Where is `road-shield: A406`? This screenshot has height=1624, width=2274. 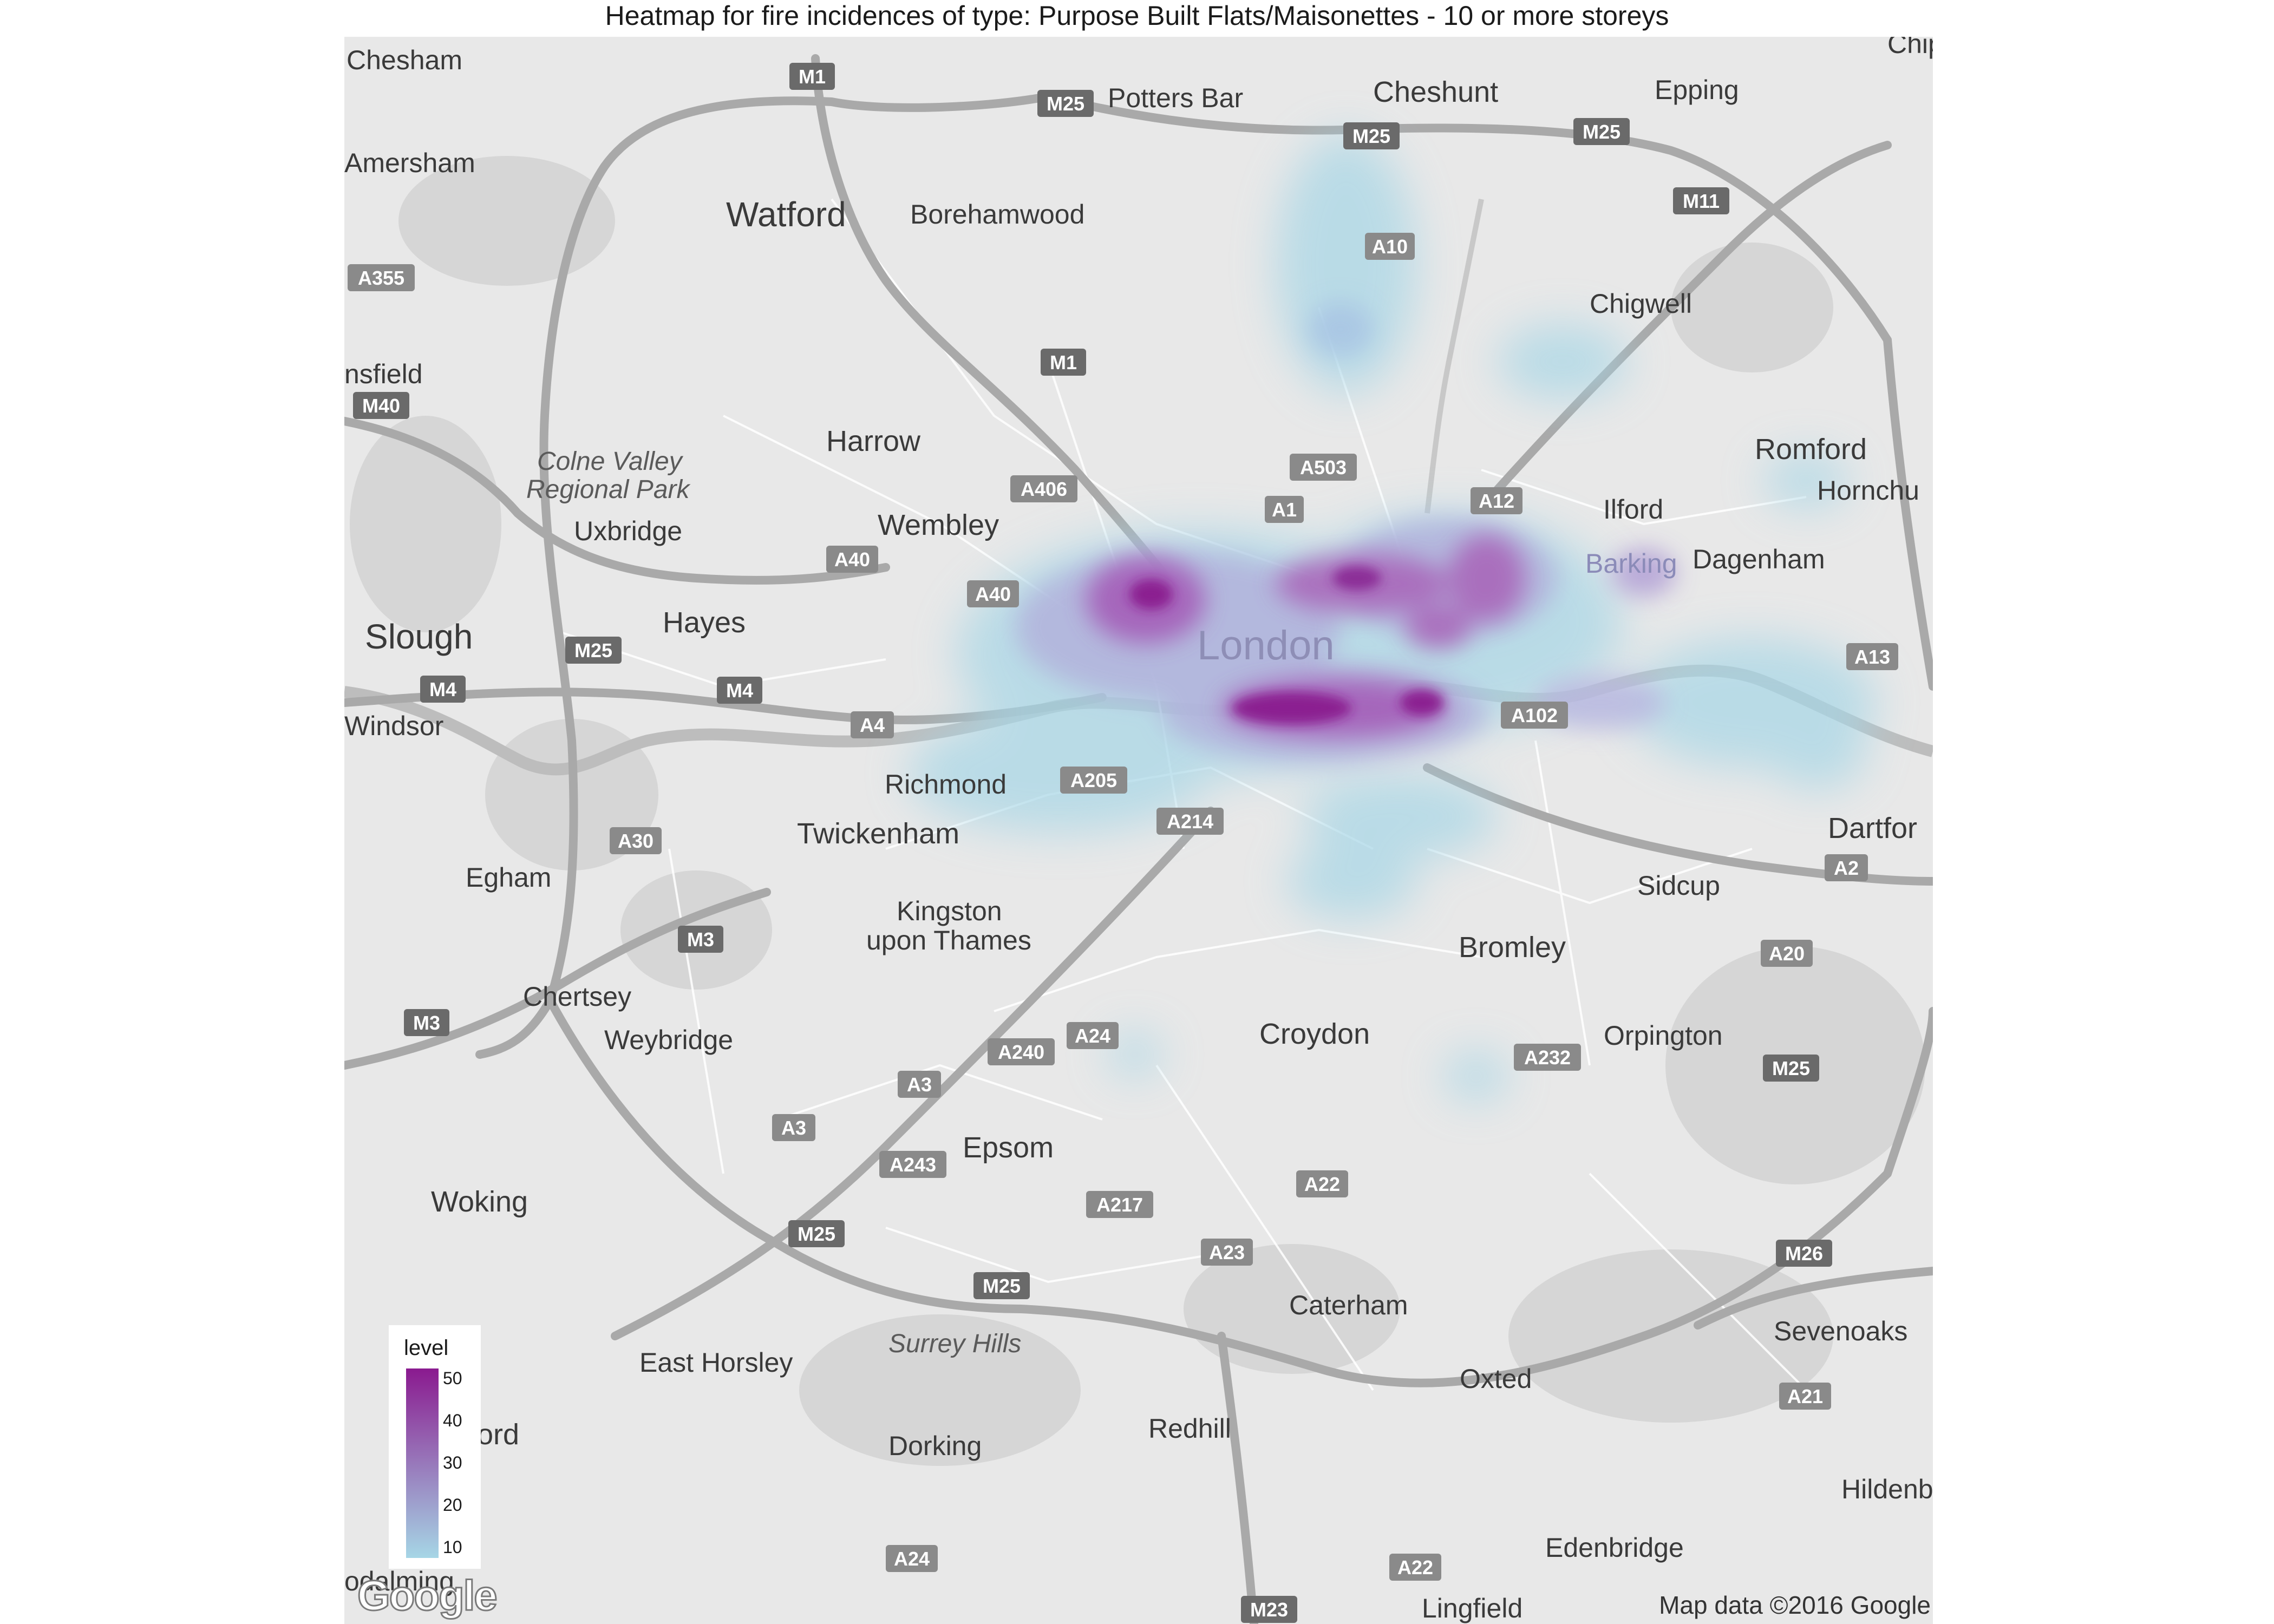
road-shield: A406 is located at coordinates (1044, 488).